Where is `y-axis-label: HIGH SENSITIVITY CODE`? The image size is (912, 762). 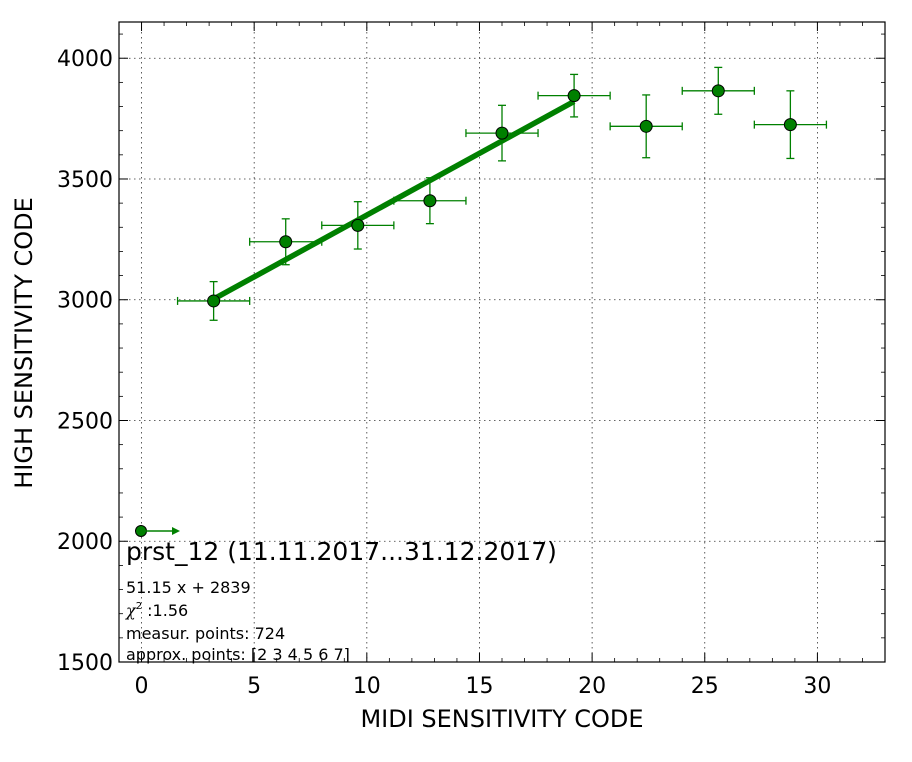
y-axis-label: HIGH SENSITIVITY CODE is located at coordinates (24, 343).